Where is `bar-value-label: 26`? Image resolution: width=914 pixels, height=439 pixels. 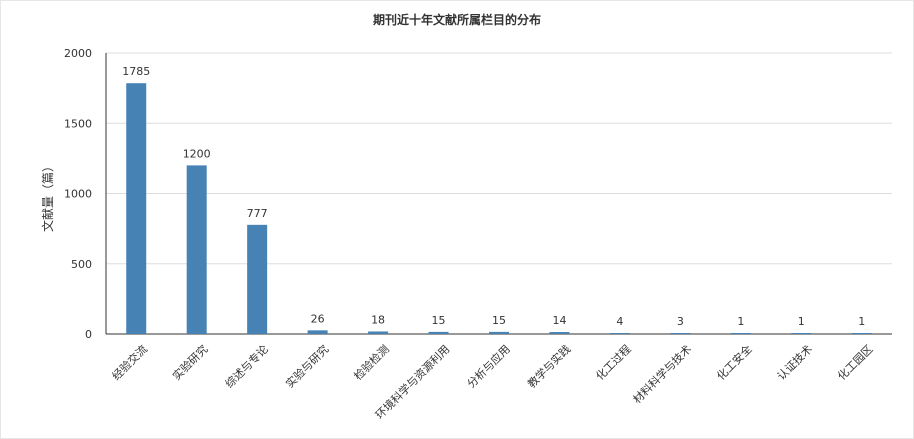
bar-value-label: 26 is located at coordinates (318, 318).